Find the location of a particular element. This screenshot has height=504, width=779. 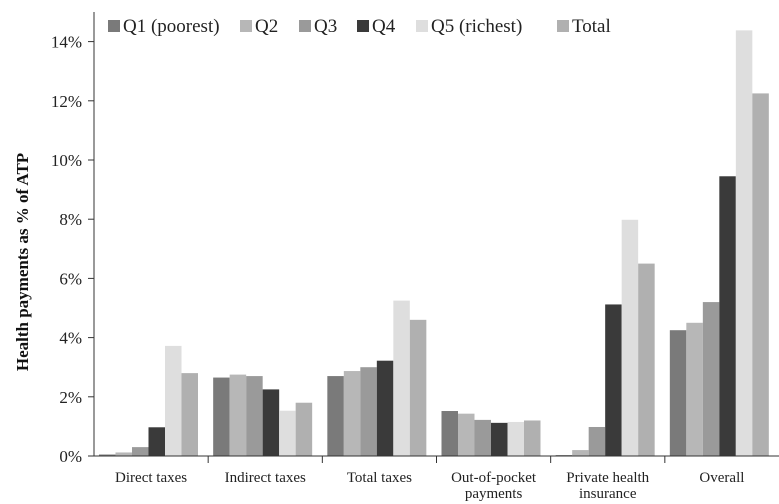

legend-label: Q5 (richest) is located at coordinates (476, 26).